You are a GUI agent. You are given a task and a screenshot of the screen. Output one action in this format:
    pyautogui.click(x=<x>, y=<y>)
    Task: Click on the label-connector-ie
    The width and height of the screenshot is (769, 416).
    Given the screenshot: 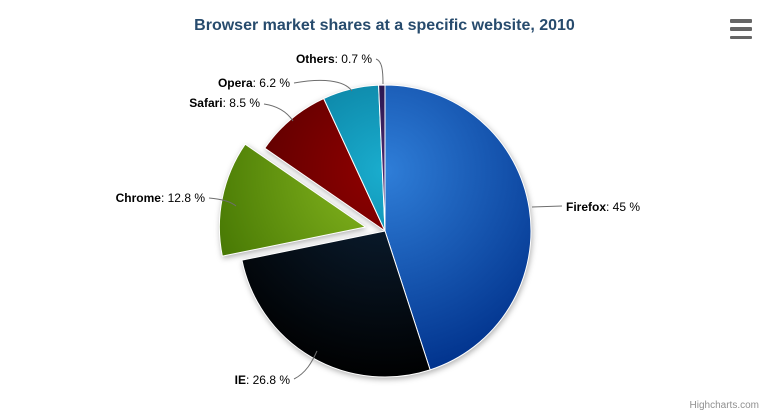 What is the action you would take?
    pyautogui.click(x=305, y=365)
    